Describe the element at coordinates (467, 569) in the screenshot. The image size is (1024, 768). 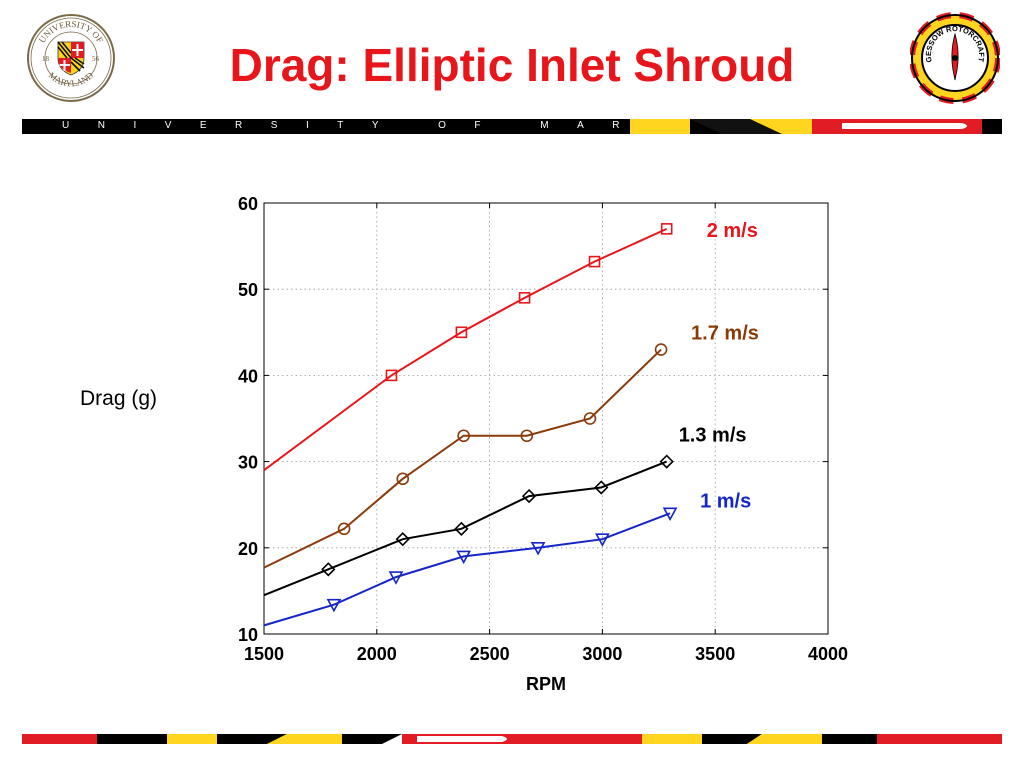
I see `series-line-1-m-s` at that location.